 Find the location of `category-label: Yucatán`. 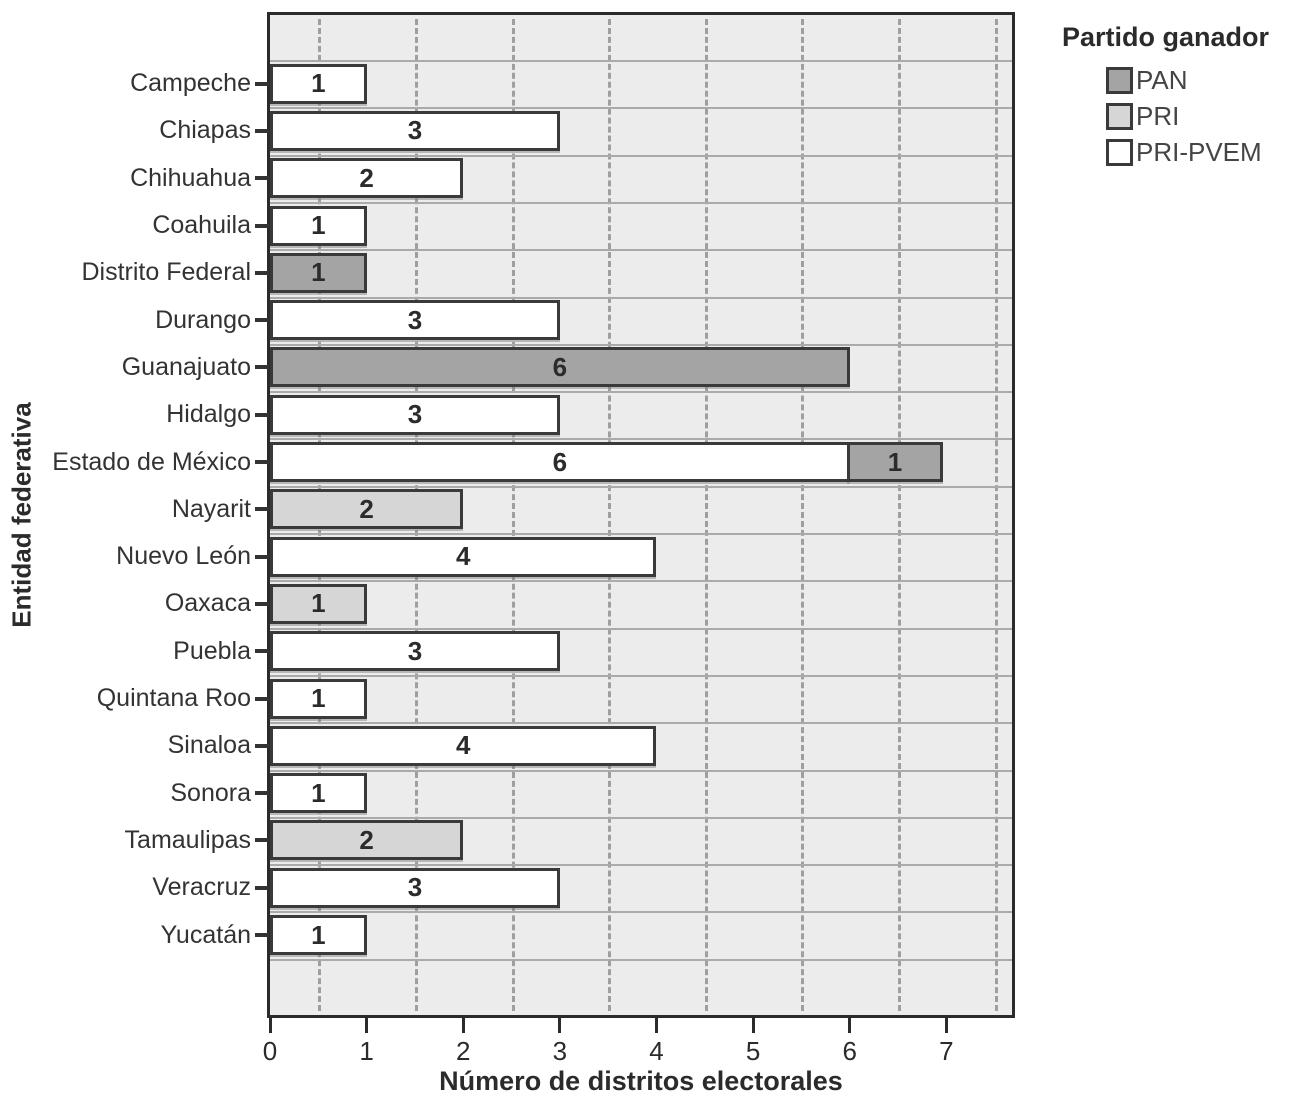

category-label: Yucatán is located at coordinates (205, 934).